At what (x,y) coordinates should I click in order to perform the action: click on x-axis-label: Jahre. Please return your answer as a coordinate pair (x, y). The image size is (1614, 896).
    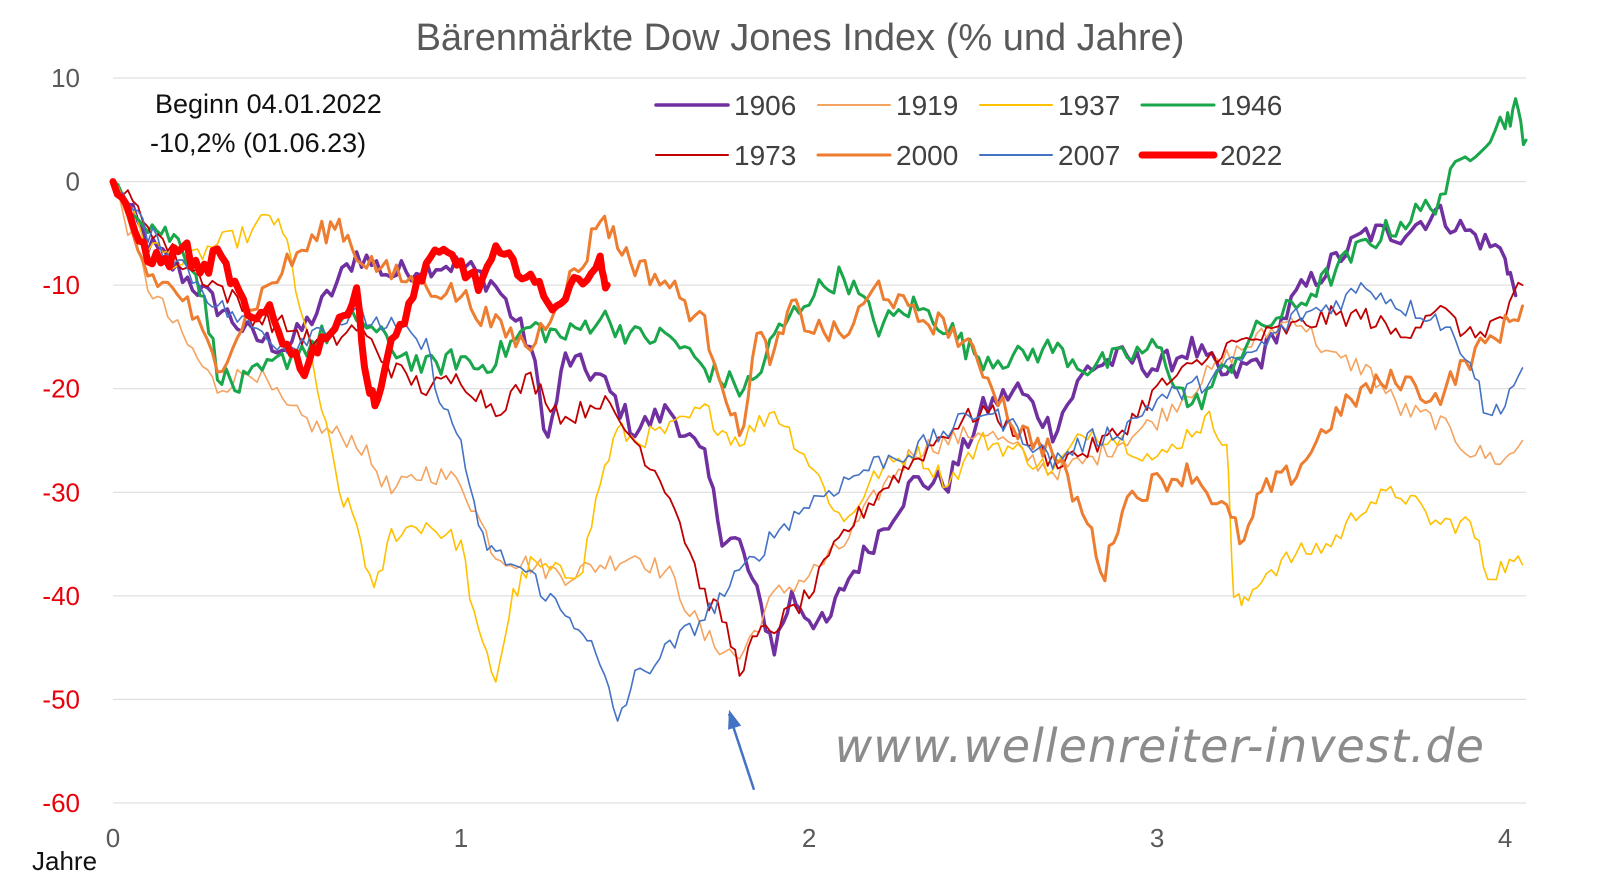
    Looking at the image, I should click on (64, 861).